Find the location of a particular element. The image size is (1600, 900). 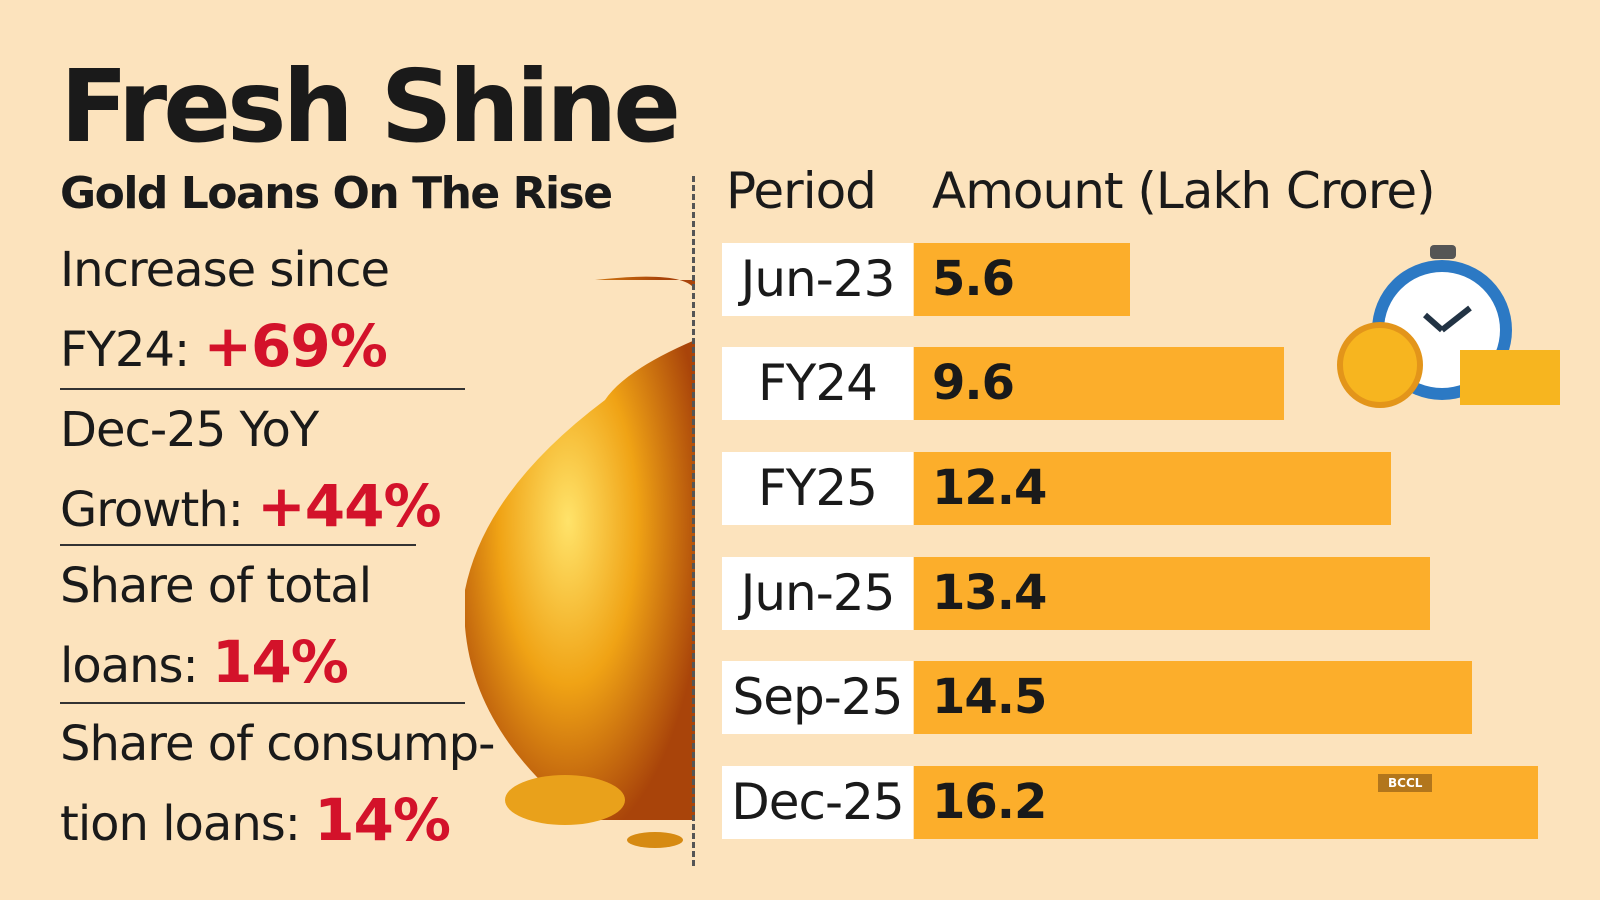

credit-badge: BCCL is located at coordinates (1405, 783).